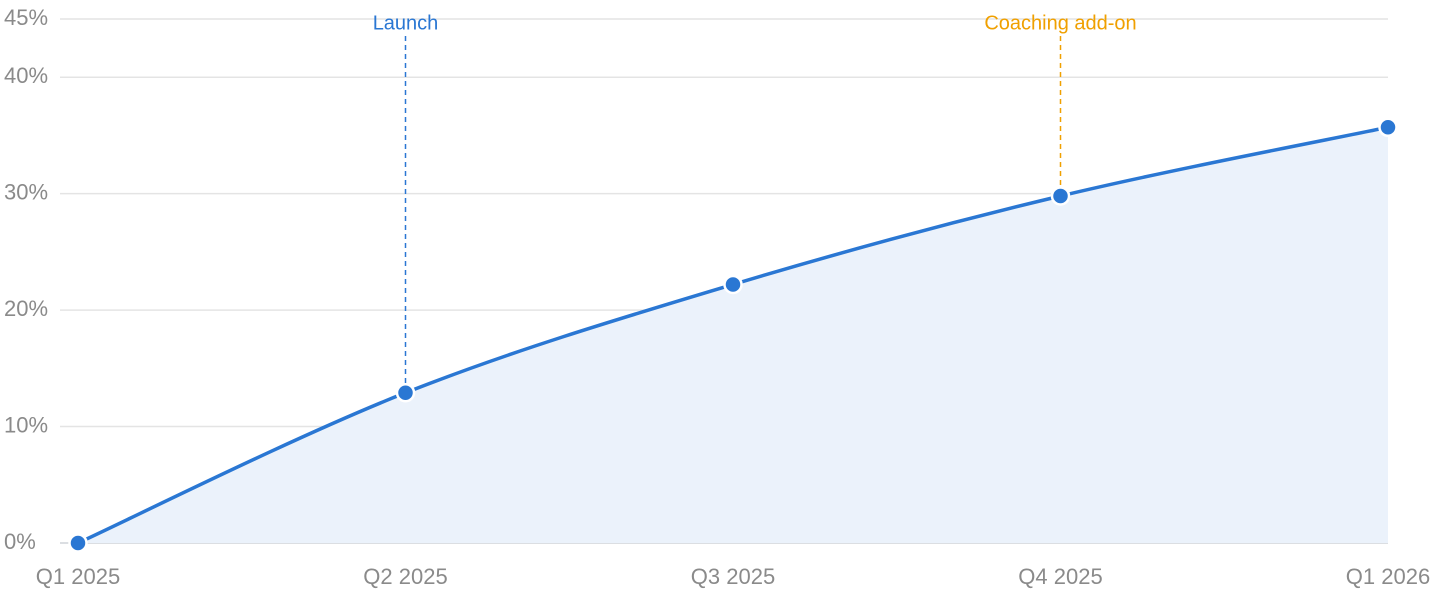 Image resolution: width=1440 pixels, height=600 pixels. I want to click on x-tick-label: Q1 2025, so click(78, 576).